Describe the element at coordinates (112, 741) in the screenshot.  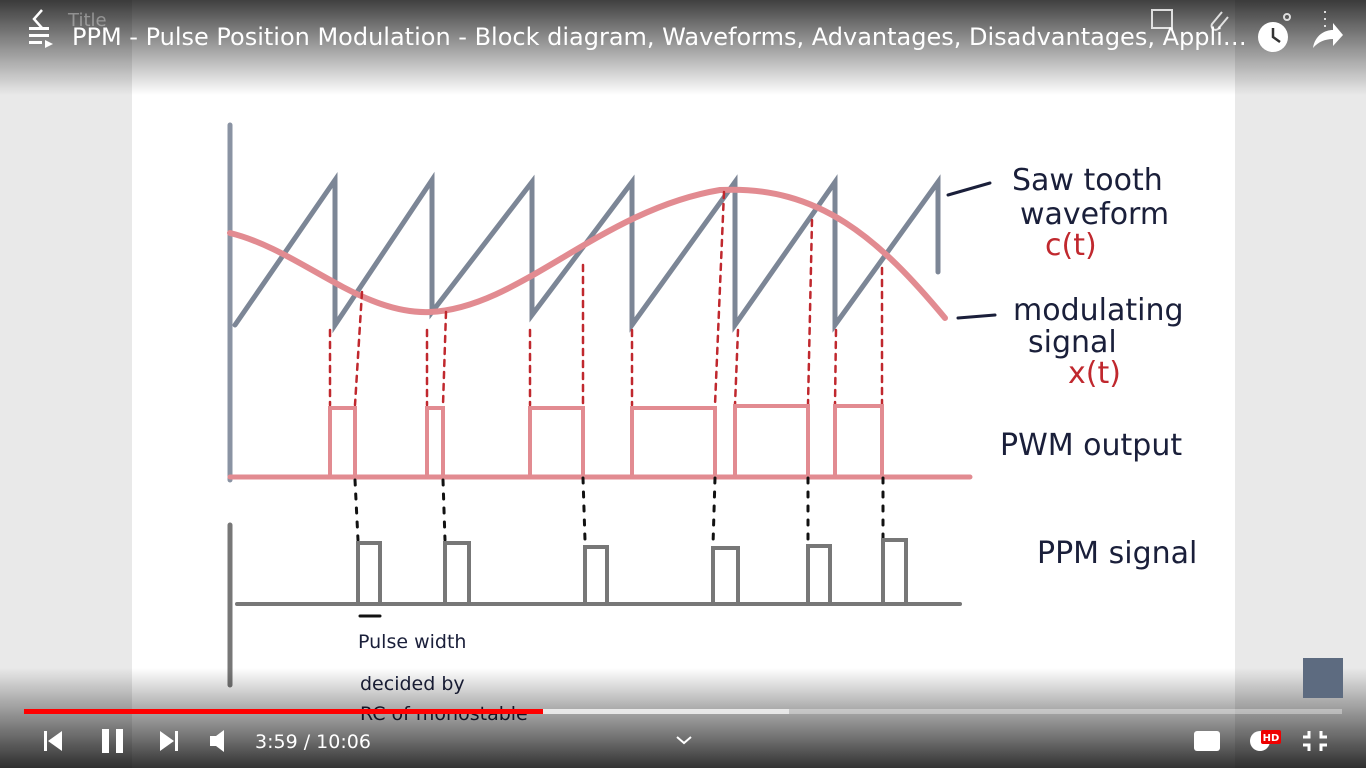
I see `pause-button` at that location.